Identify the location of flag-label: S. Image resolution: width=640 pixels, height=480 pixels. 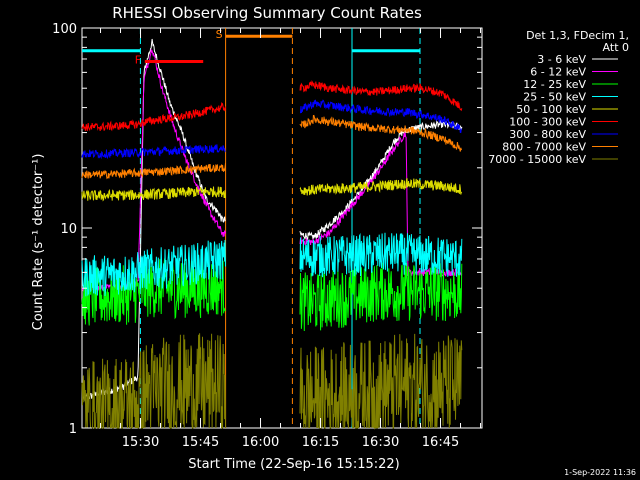
(219, 34).